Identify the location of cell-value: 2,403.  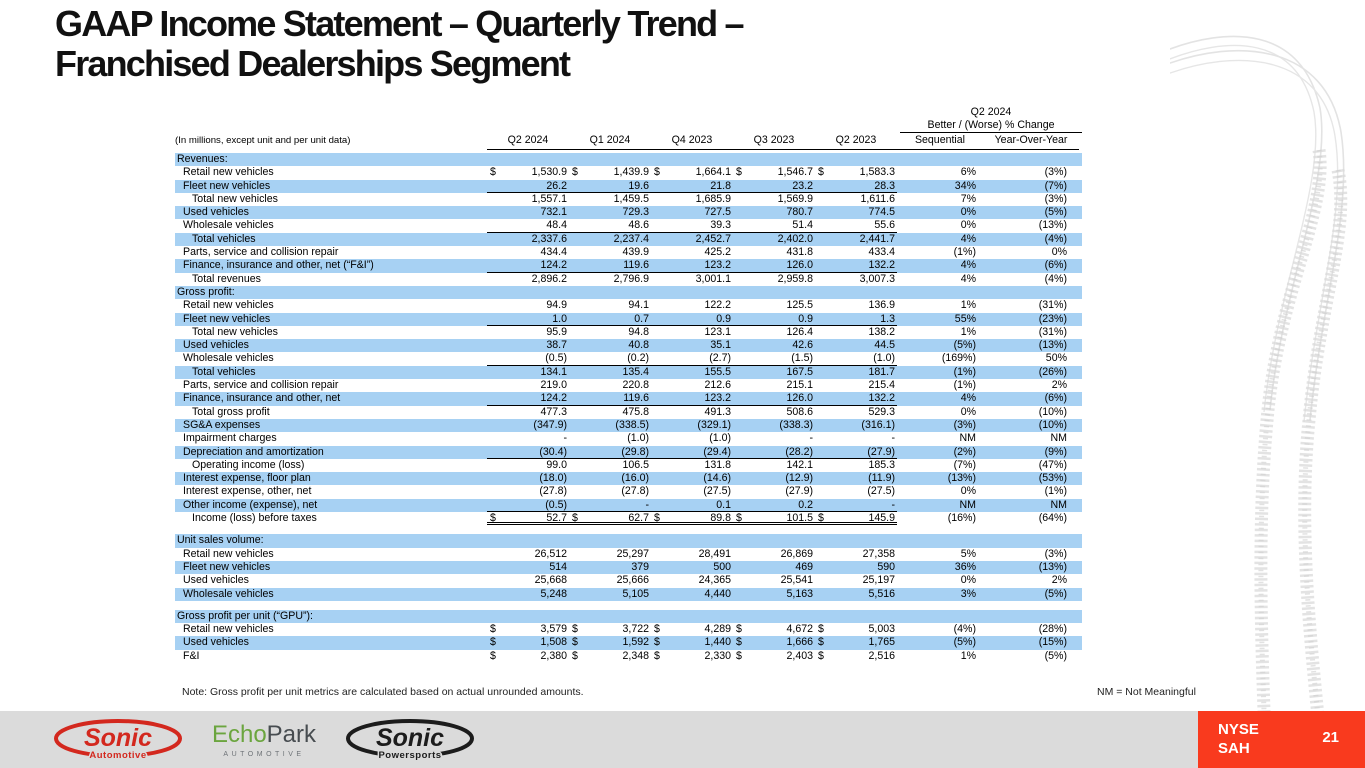
(799, 655).